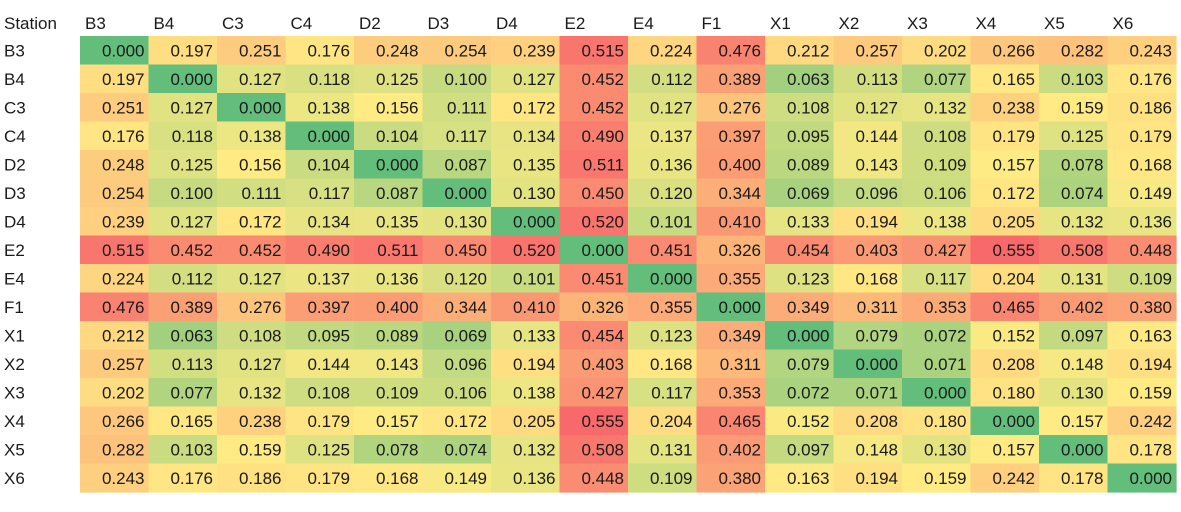  Describe the element at coordinates (1005, 450) in the screenshot. I see `heatmap-cell-x5-x4` at that location.